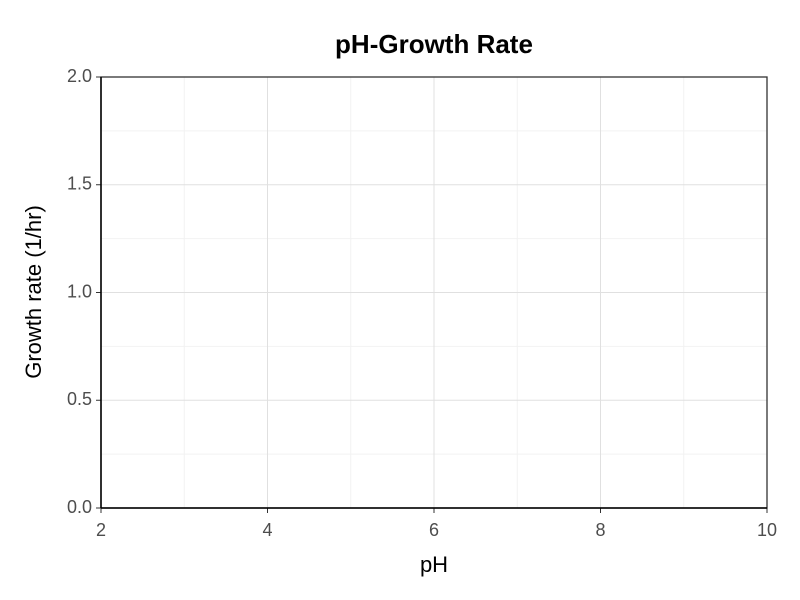 This screenshot has width=800, height=600. Describe the element at coordinates (600, 530) in the screenshot. I see `x-tick-label: 8` at that location.